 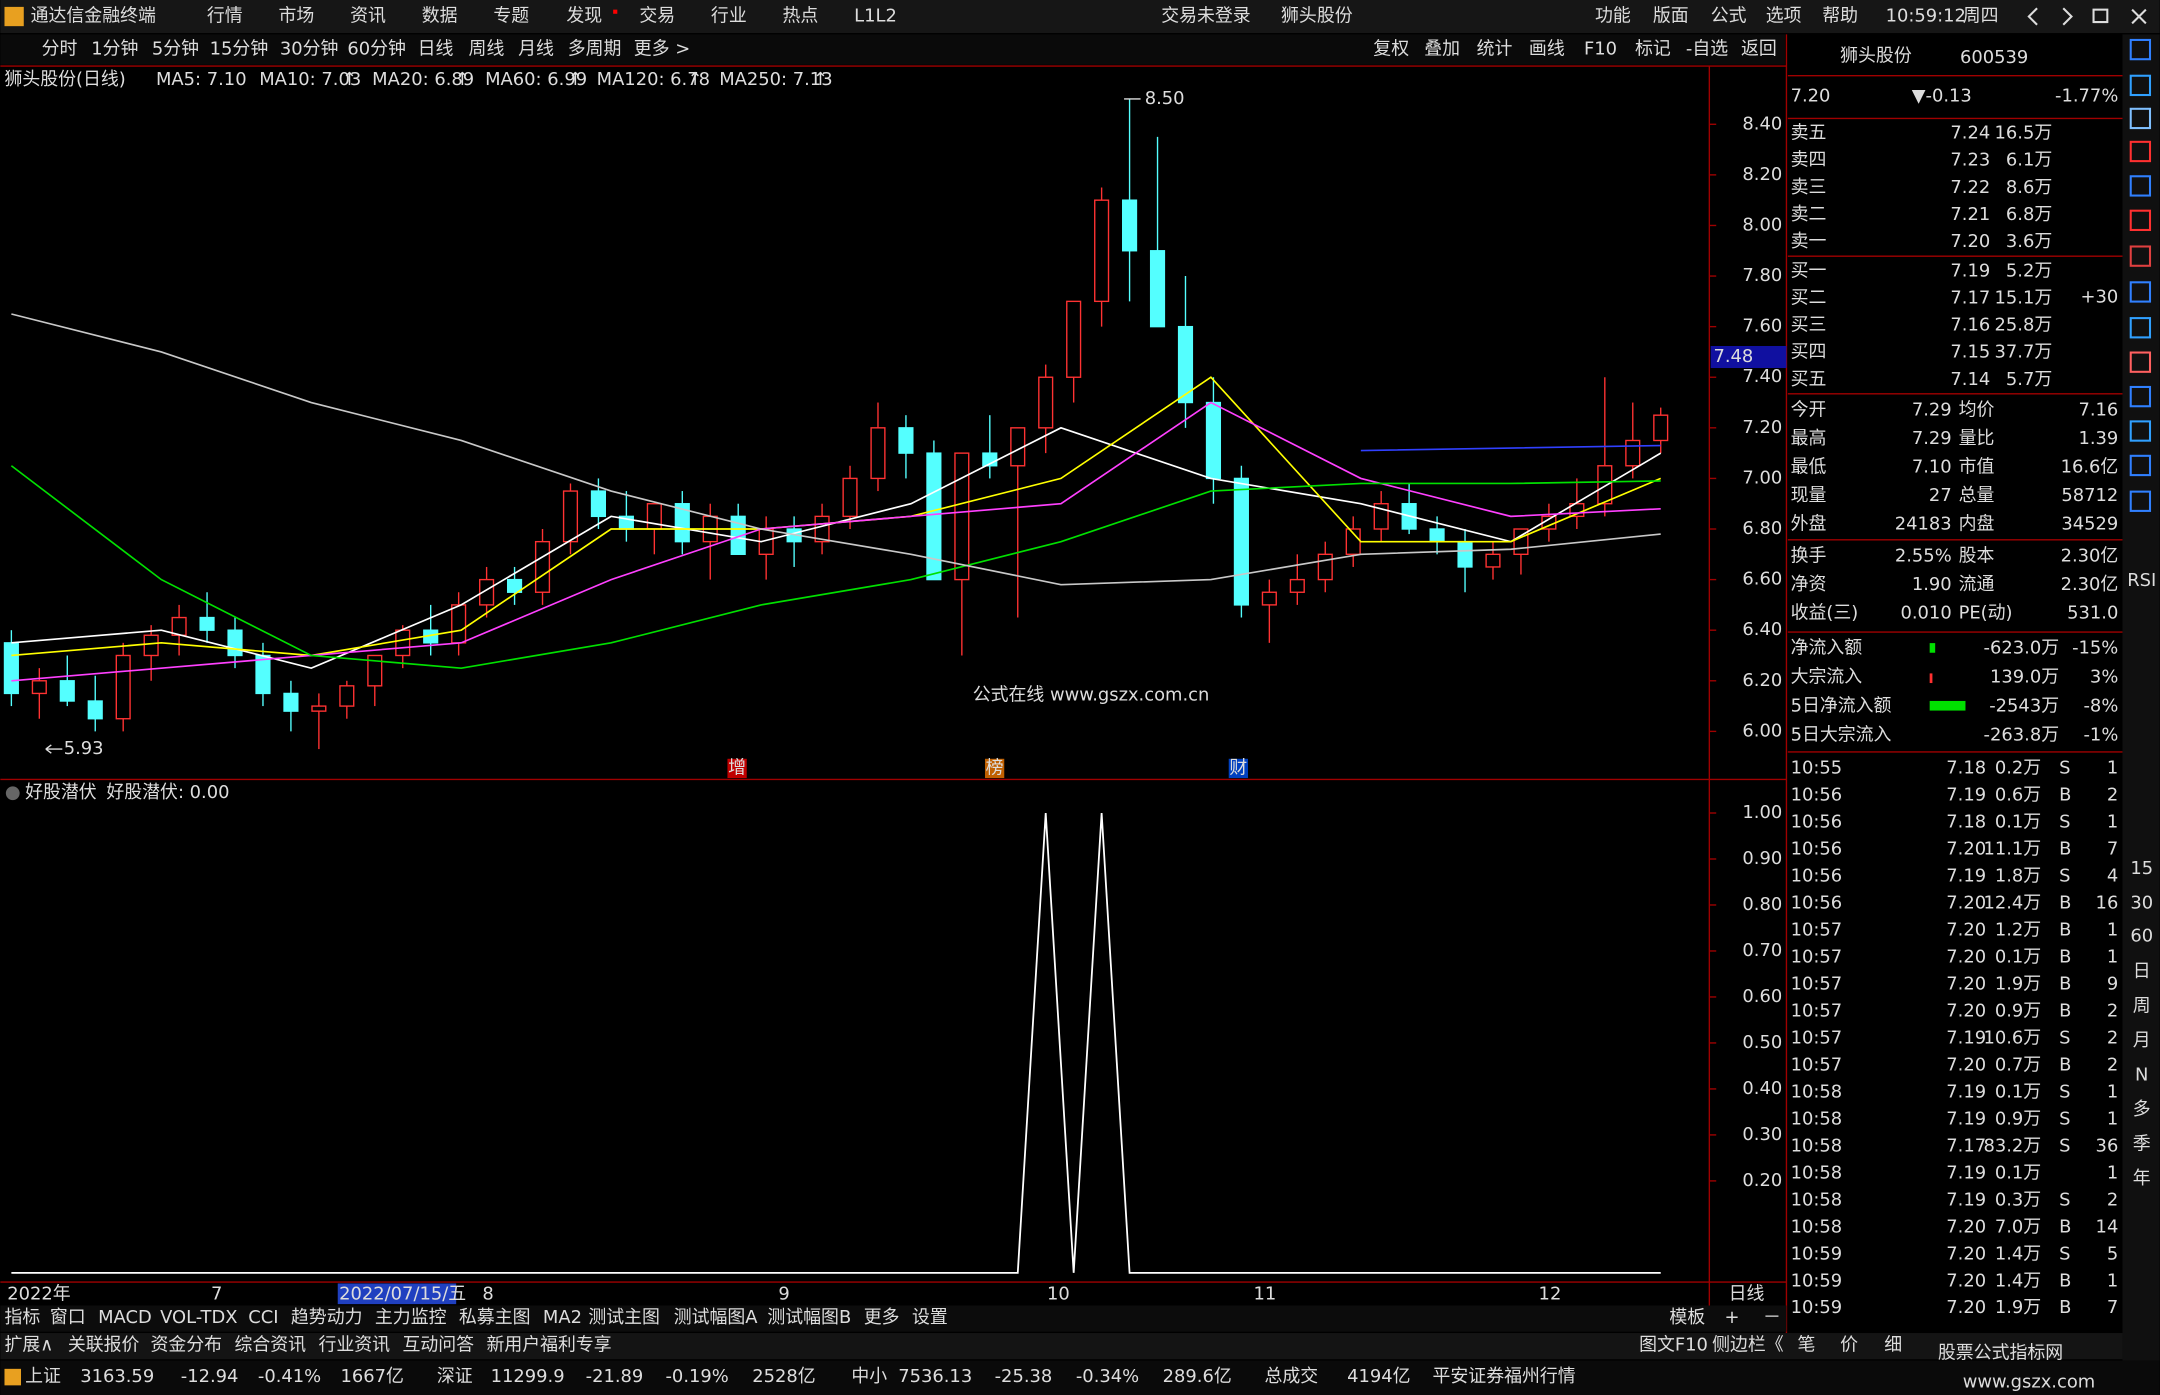 I want to click on tab: 侧边栏《, so click(x=1748, y=1344).